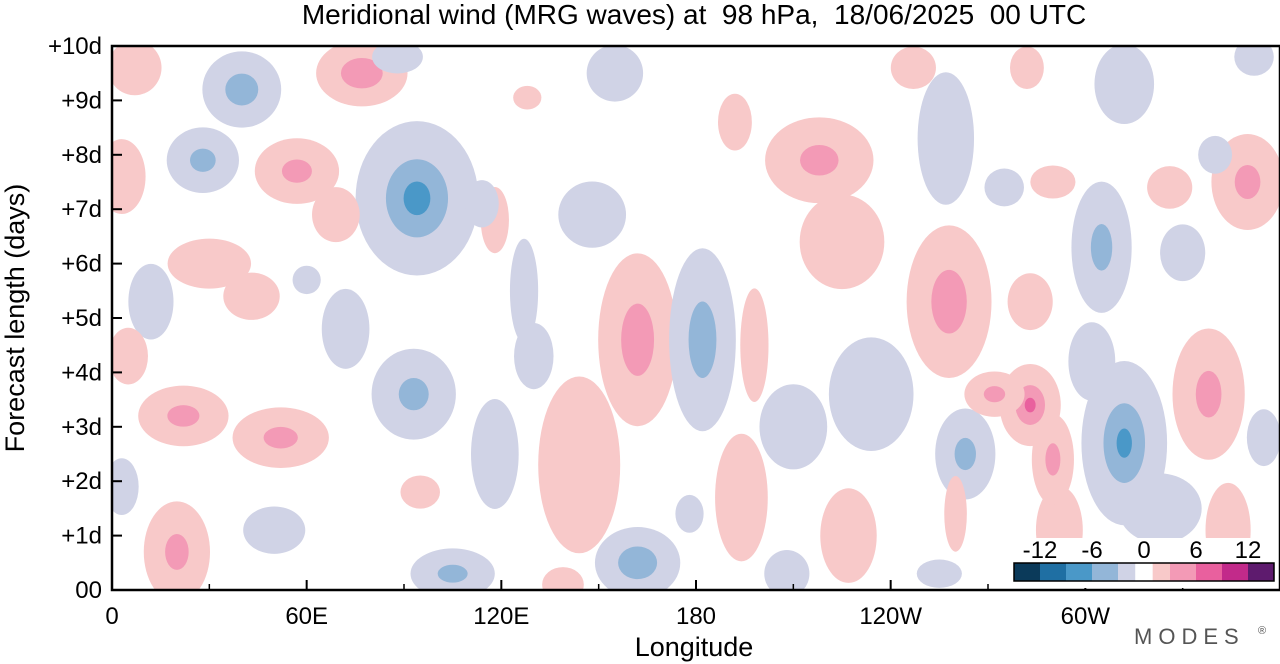 This screenshot has width=1280, height=664. Describe the element at coordinates (88, 590) in the screenshot. I see `y-tick-label: 00` at that location.